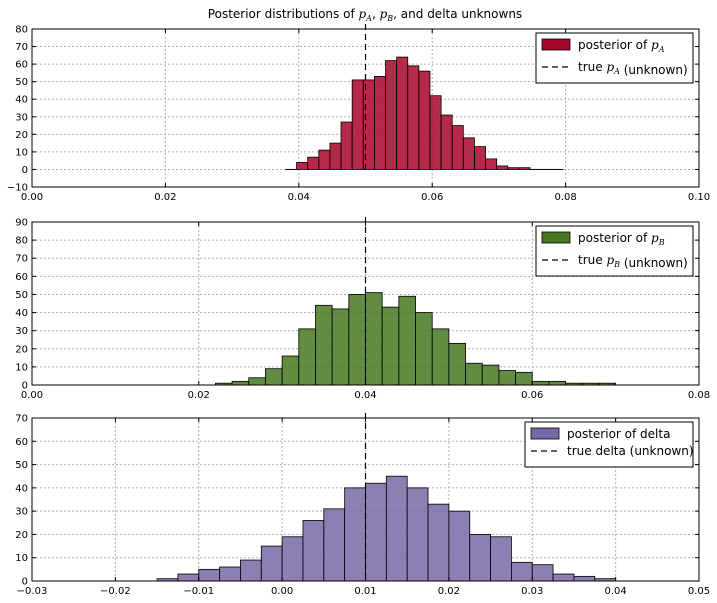  I want to click on x-tick-label: 0.08, so click(699, 395).